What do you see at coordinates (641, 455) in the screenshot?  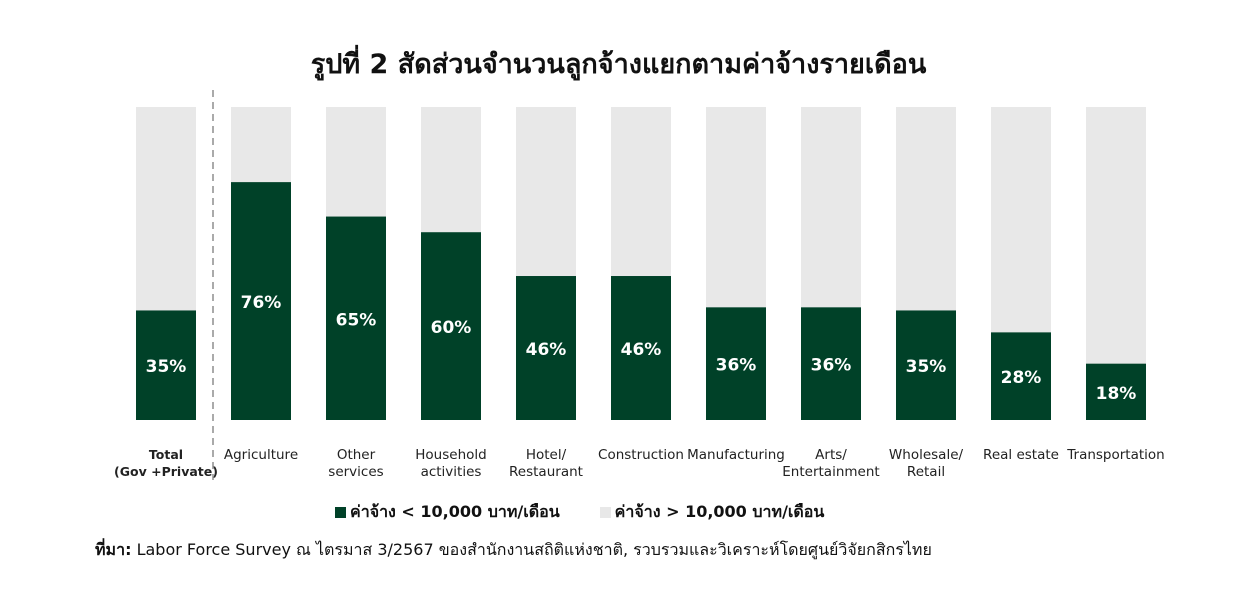 I see `category-label: Construction` at bounding box center [641, 455].